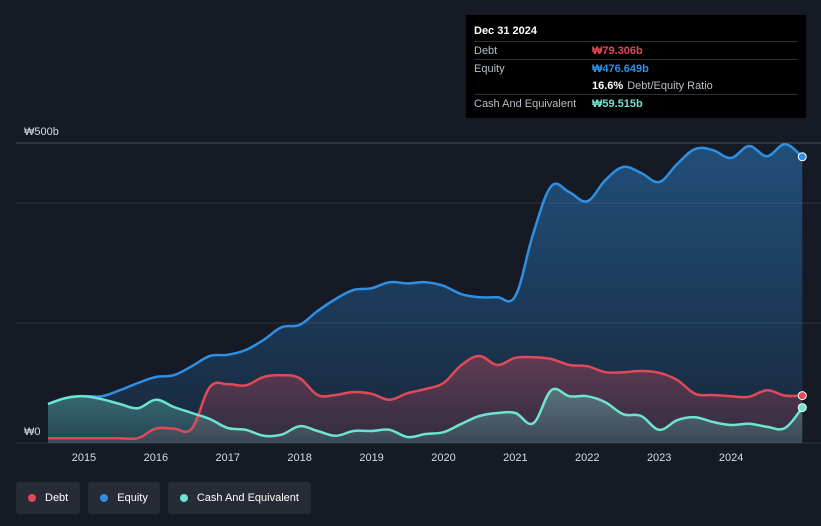  Describe the element at coordinates (802, 408) in the screenshot. I see `end-marker-cash` at that location.